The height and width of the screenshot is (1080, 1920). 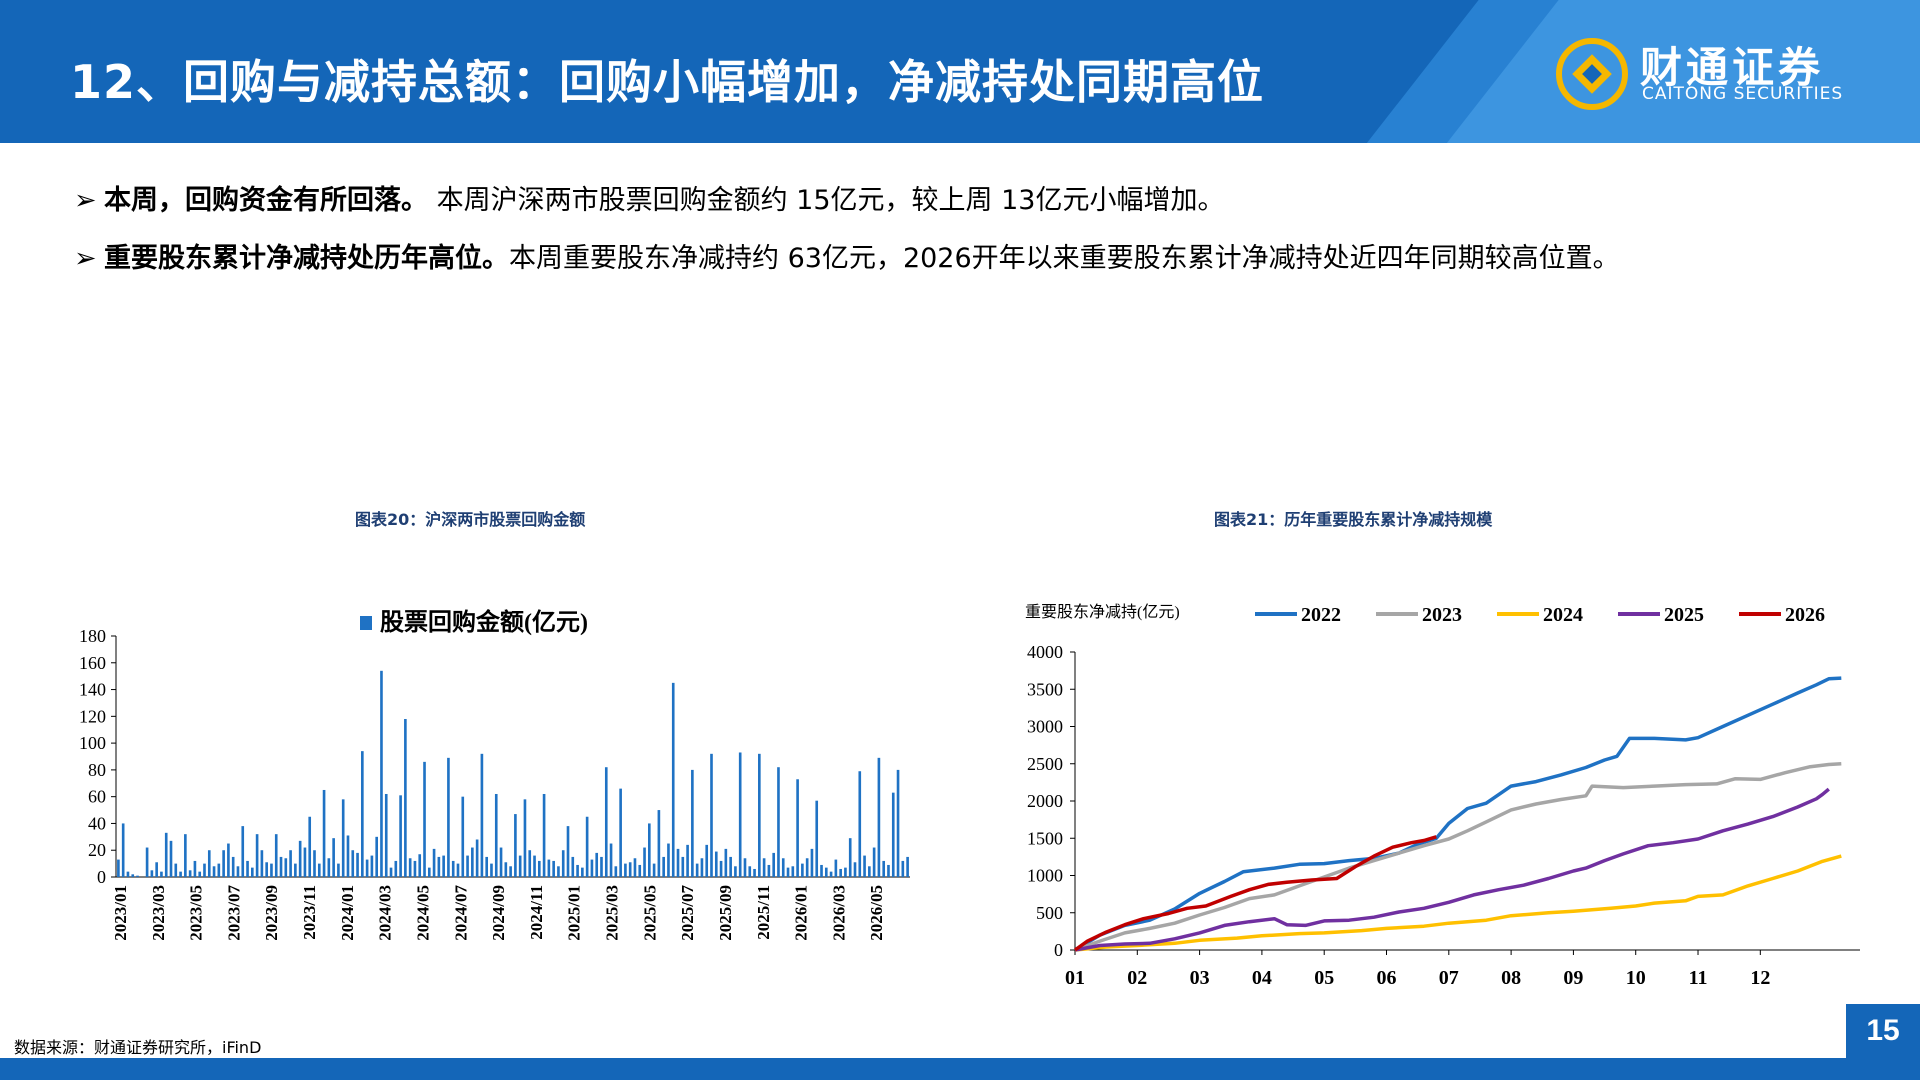 I want to click on legend-label: 2024, so click(x=1563, y=615).